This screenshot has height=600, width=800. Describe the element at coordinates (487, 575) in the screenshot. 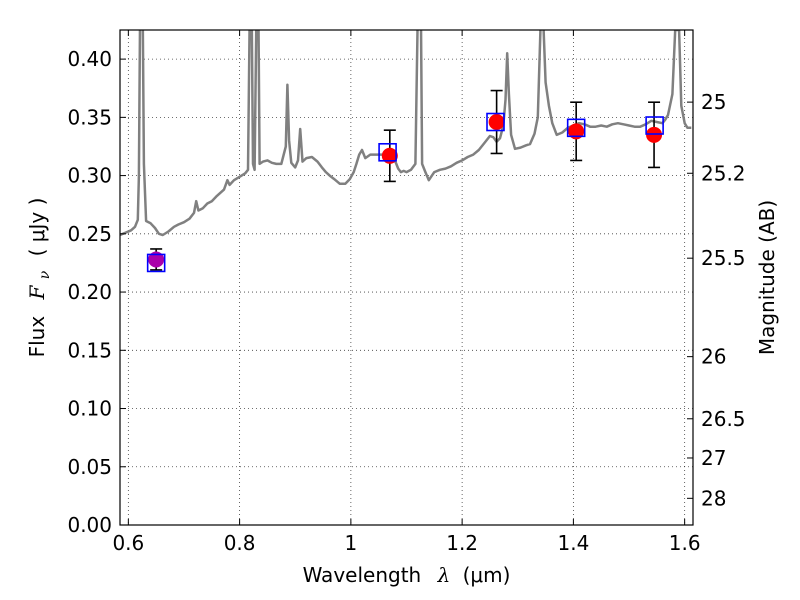

I see `x-axis-label-unit: (μm)` at that location.